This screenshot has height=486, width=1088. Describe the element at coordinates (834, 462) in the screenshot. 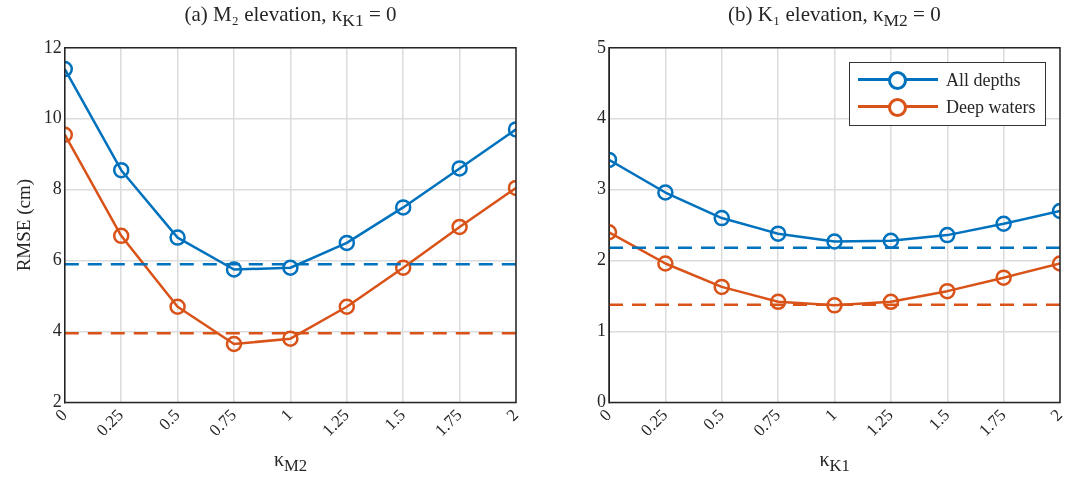

I see `x-axis-title: κ$_{K1}$` at that location.